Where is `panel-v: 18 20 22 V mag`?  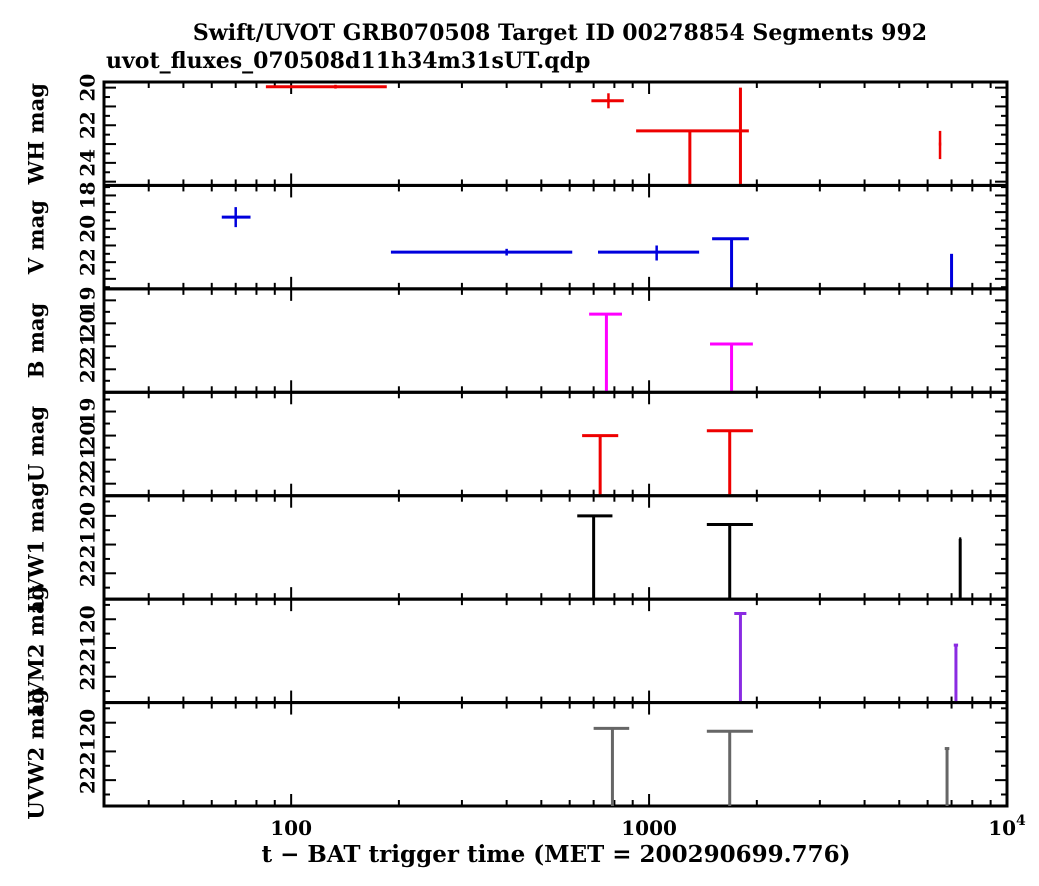
panel-v: 18 20 22 V mag is located at coordinates (516, 236).